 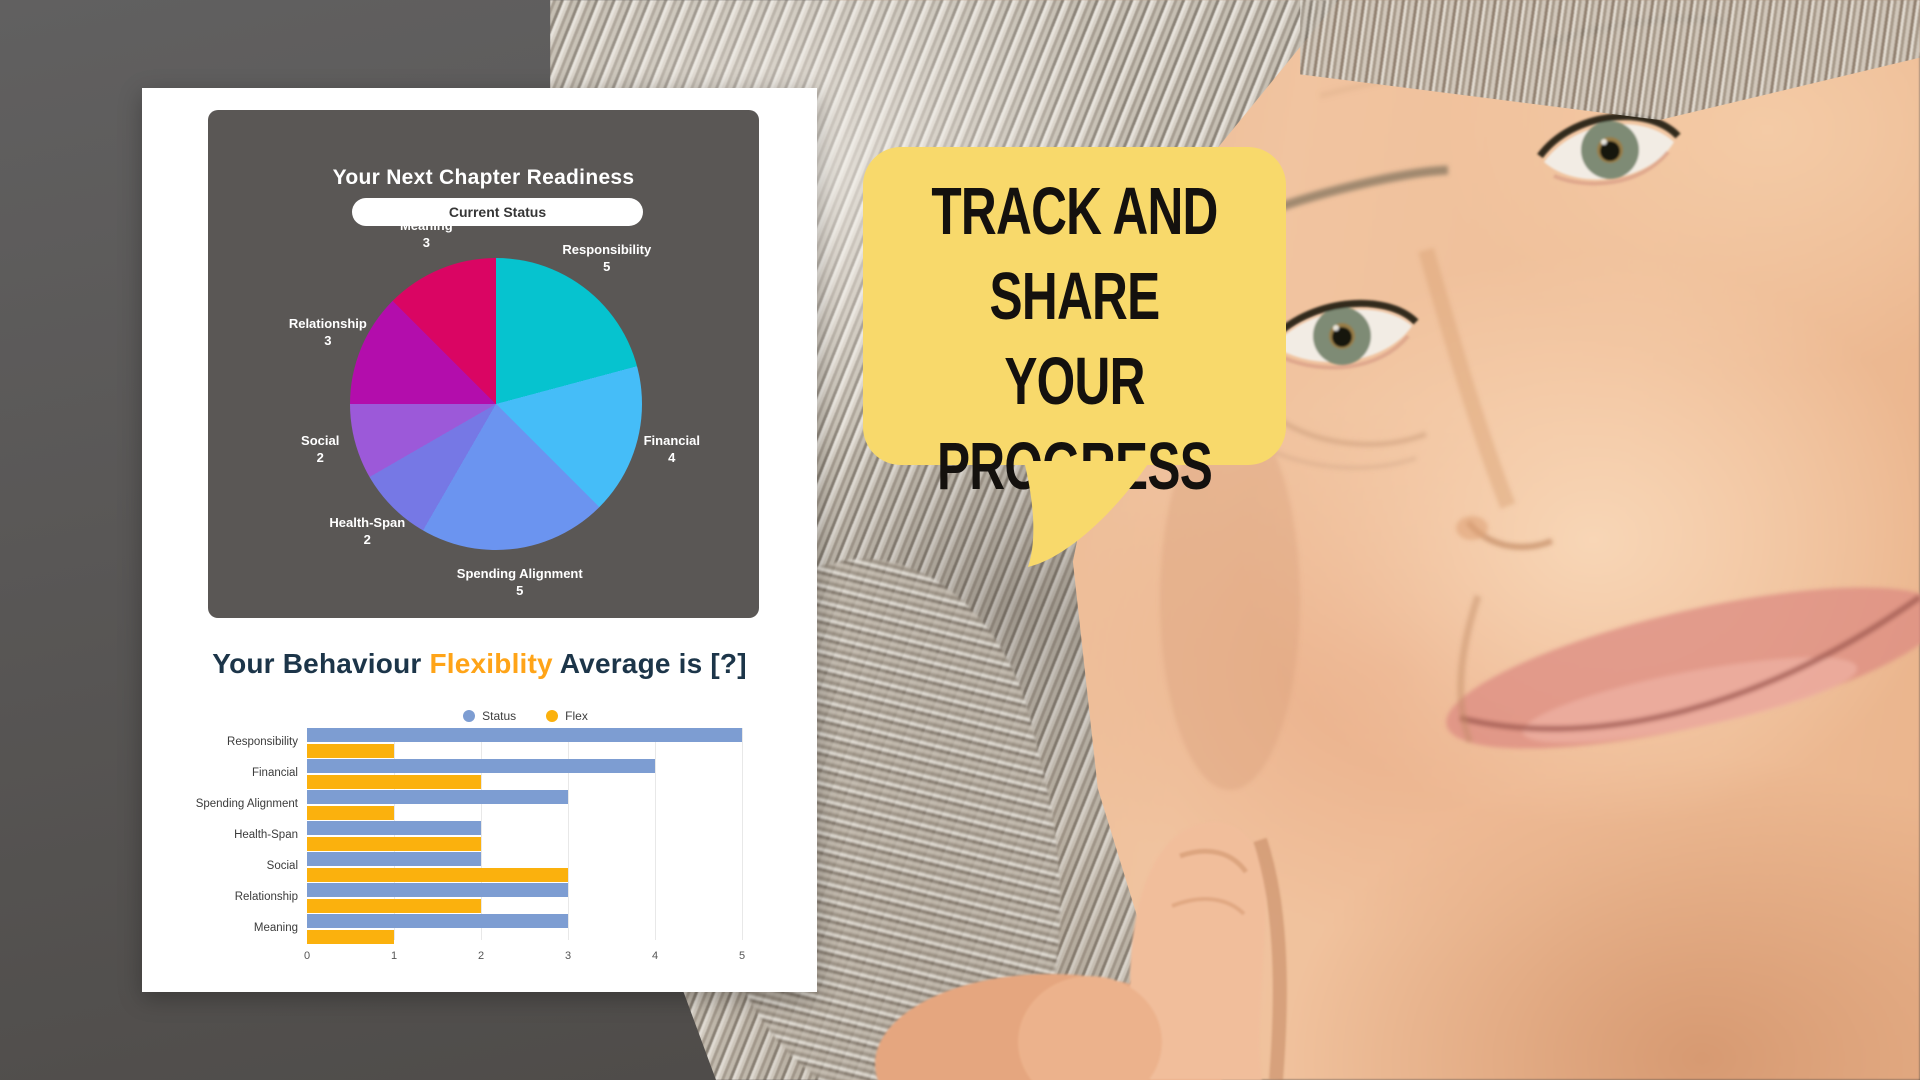 I want to click on bar-plot, so click(x=525, y=836).